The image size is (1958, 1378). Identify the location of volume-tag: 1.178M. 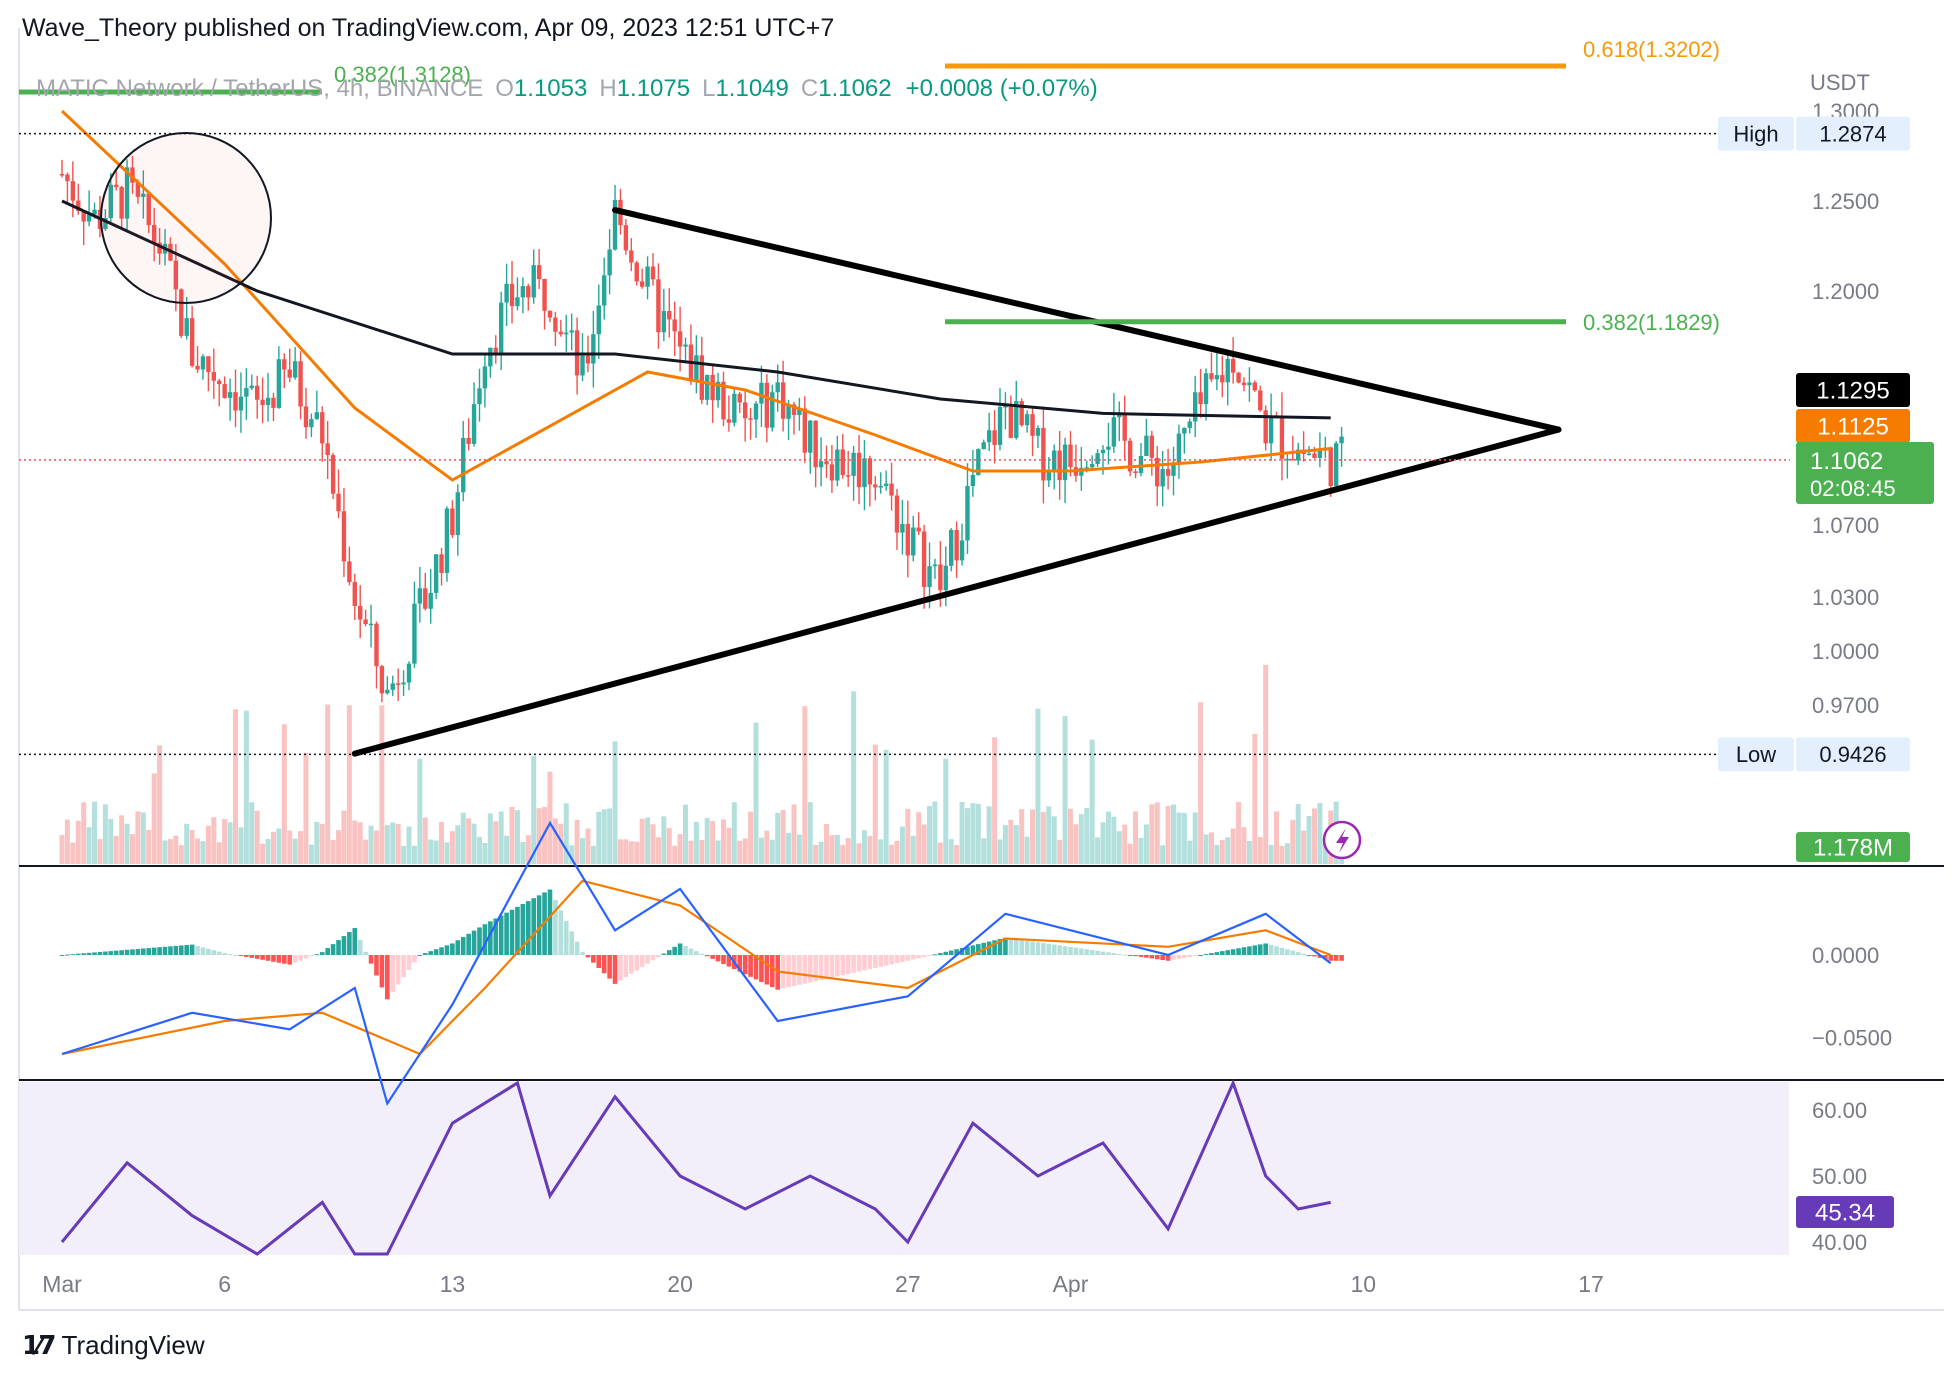
(1853, 847).